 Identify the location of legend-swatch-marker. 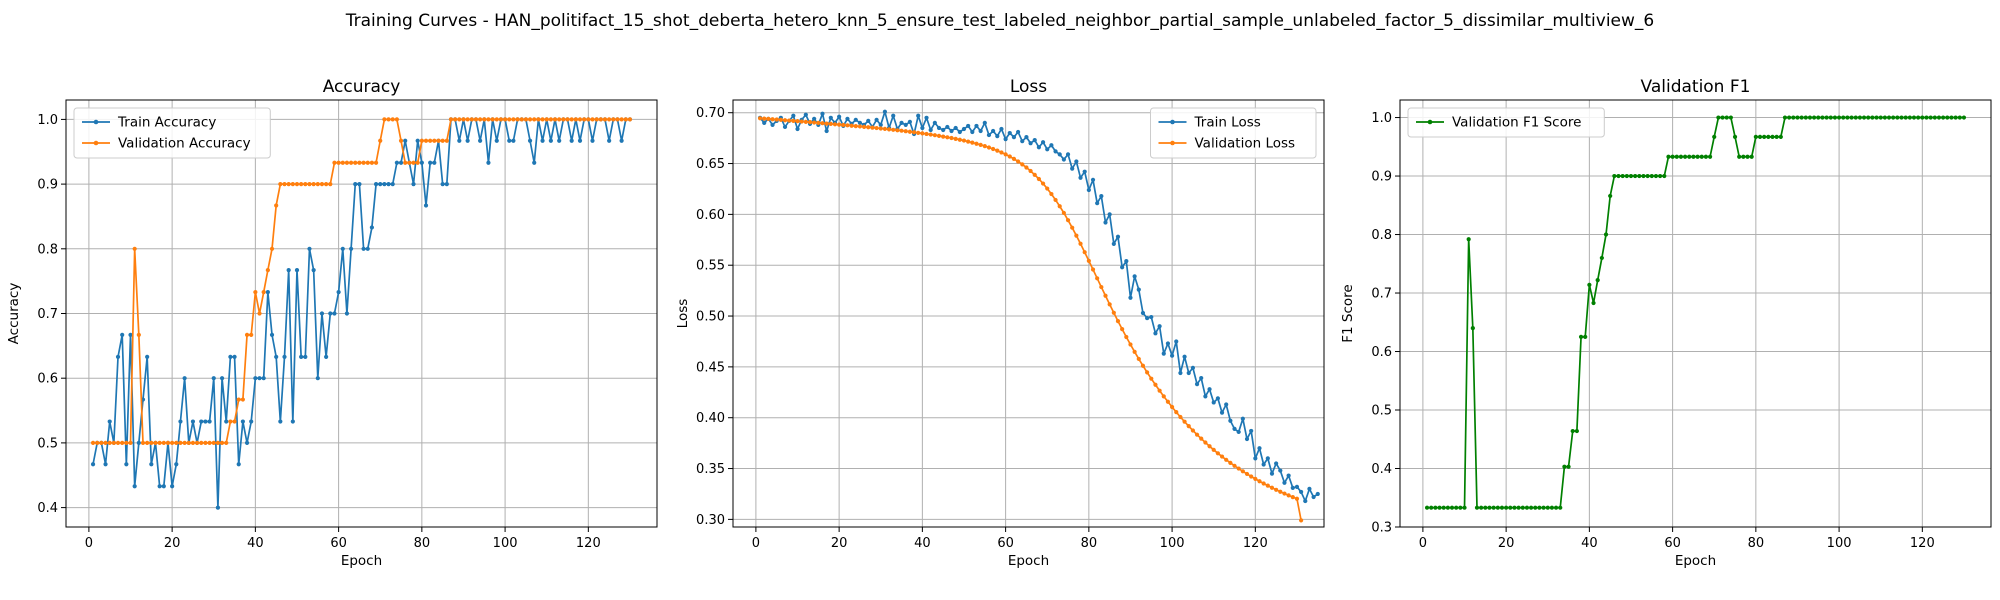
(96, 143).